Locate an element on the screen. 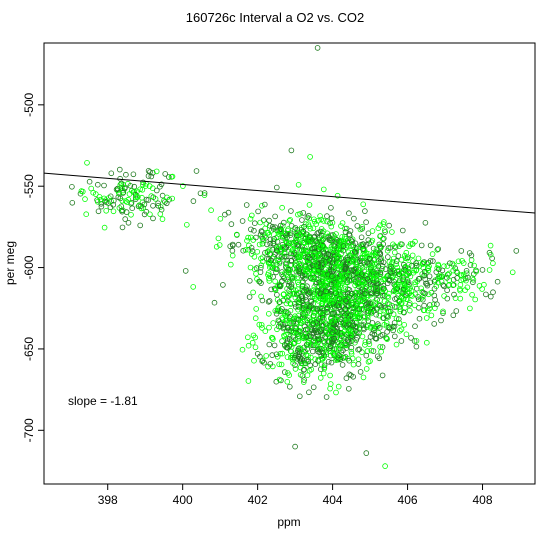  y-tick-label: -700 is located at coordinates (29, 430).